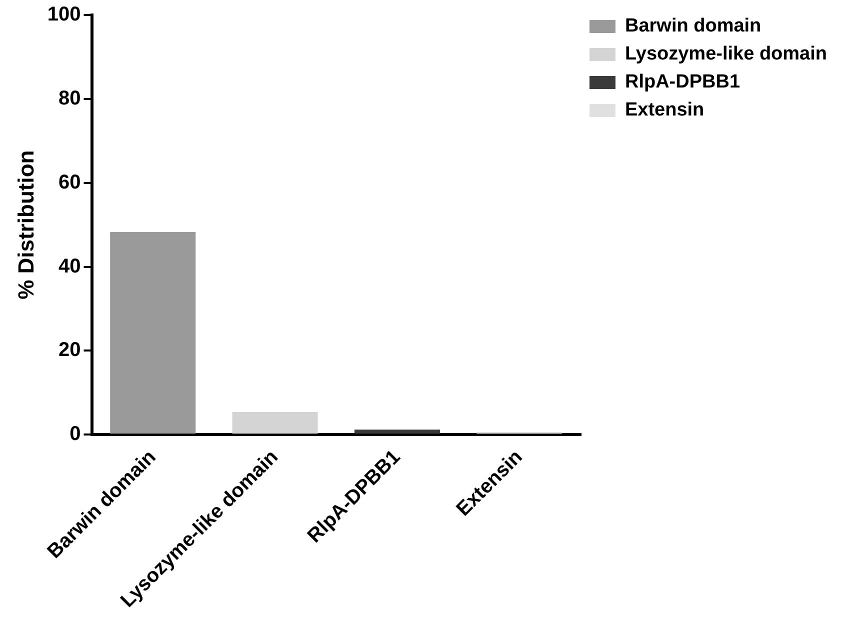  What do you see at coordinates (693, 26) in the screenshot?
I see `legend-label: Barwin domain` at bounding box center [693, 26].